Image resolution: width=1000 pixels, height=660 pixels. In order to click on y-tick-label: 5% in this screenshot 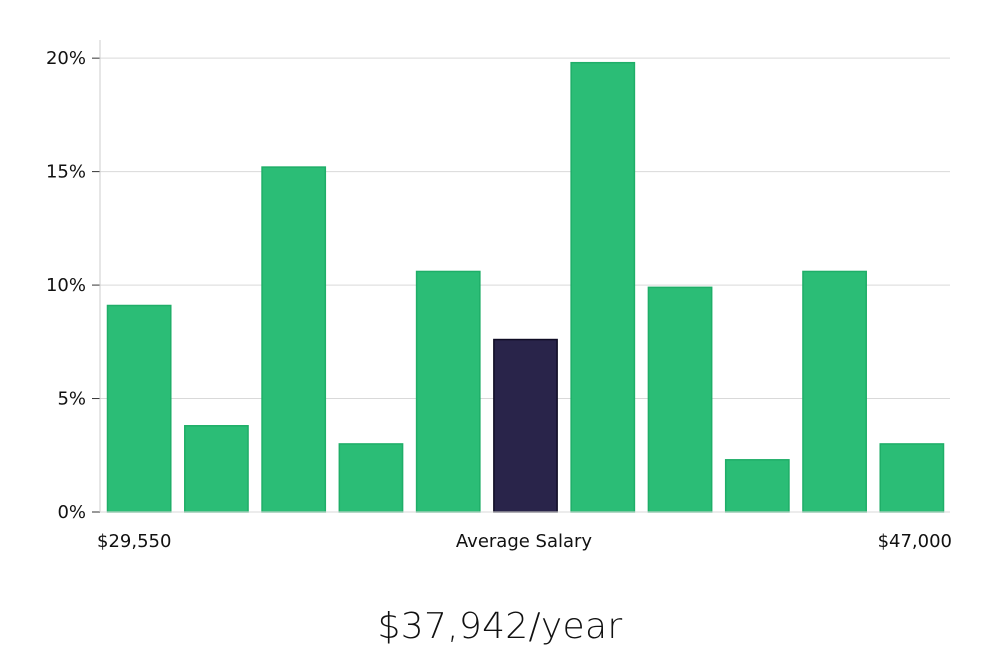, I will do `click(71, 399)`.